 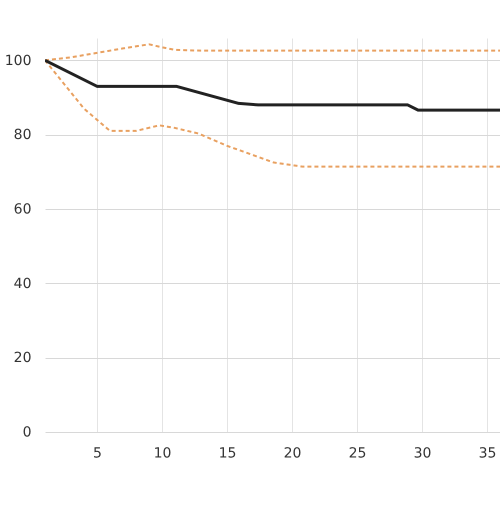 What do you see at coordinates (18, 60) in the screenshot?
I see `y-tick-label: 100` at bounding box center [18, 60].